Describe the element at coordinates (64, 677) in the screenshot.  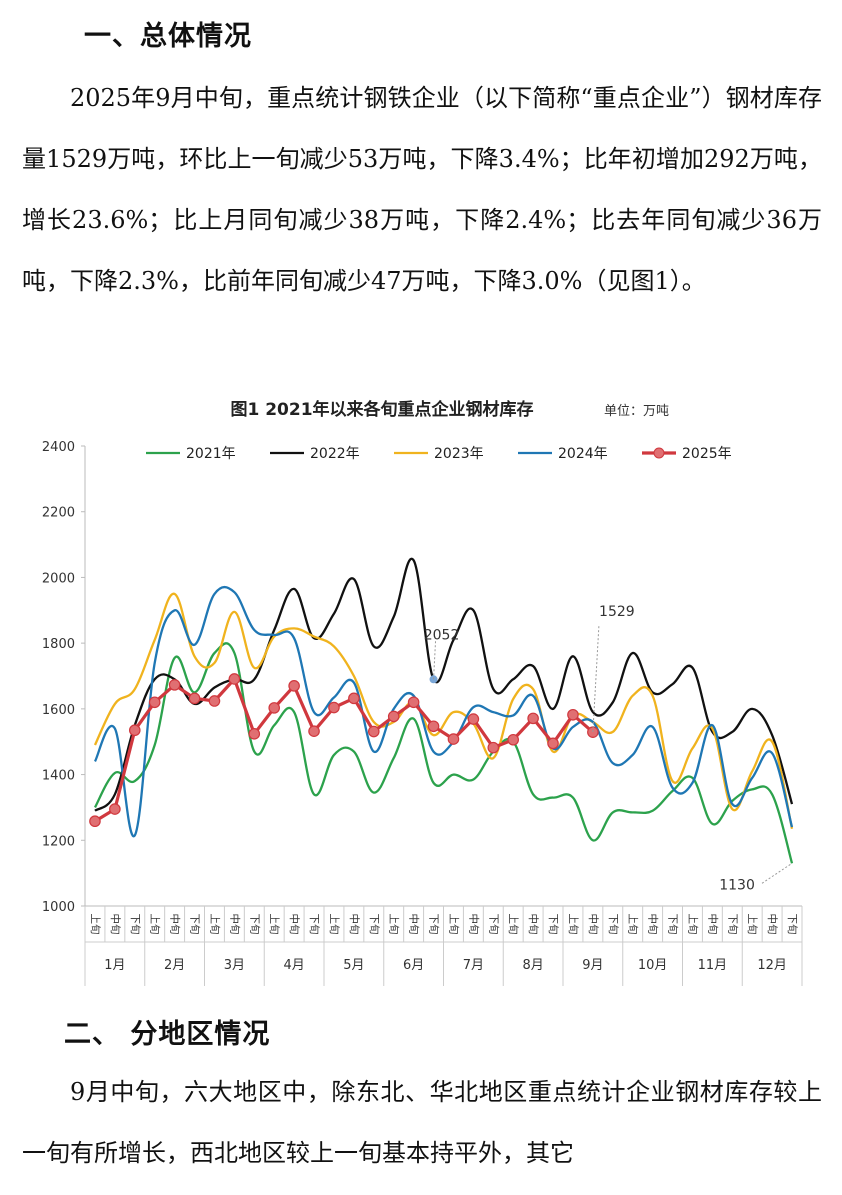
I see `y-axis: 1000 1200 1400 1600 1800 2000 2200 2400` at that location.